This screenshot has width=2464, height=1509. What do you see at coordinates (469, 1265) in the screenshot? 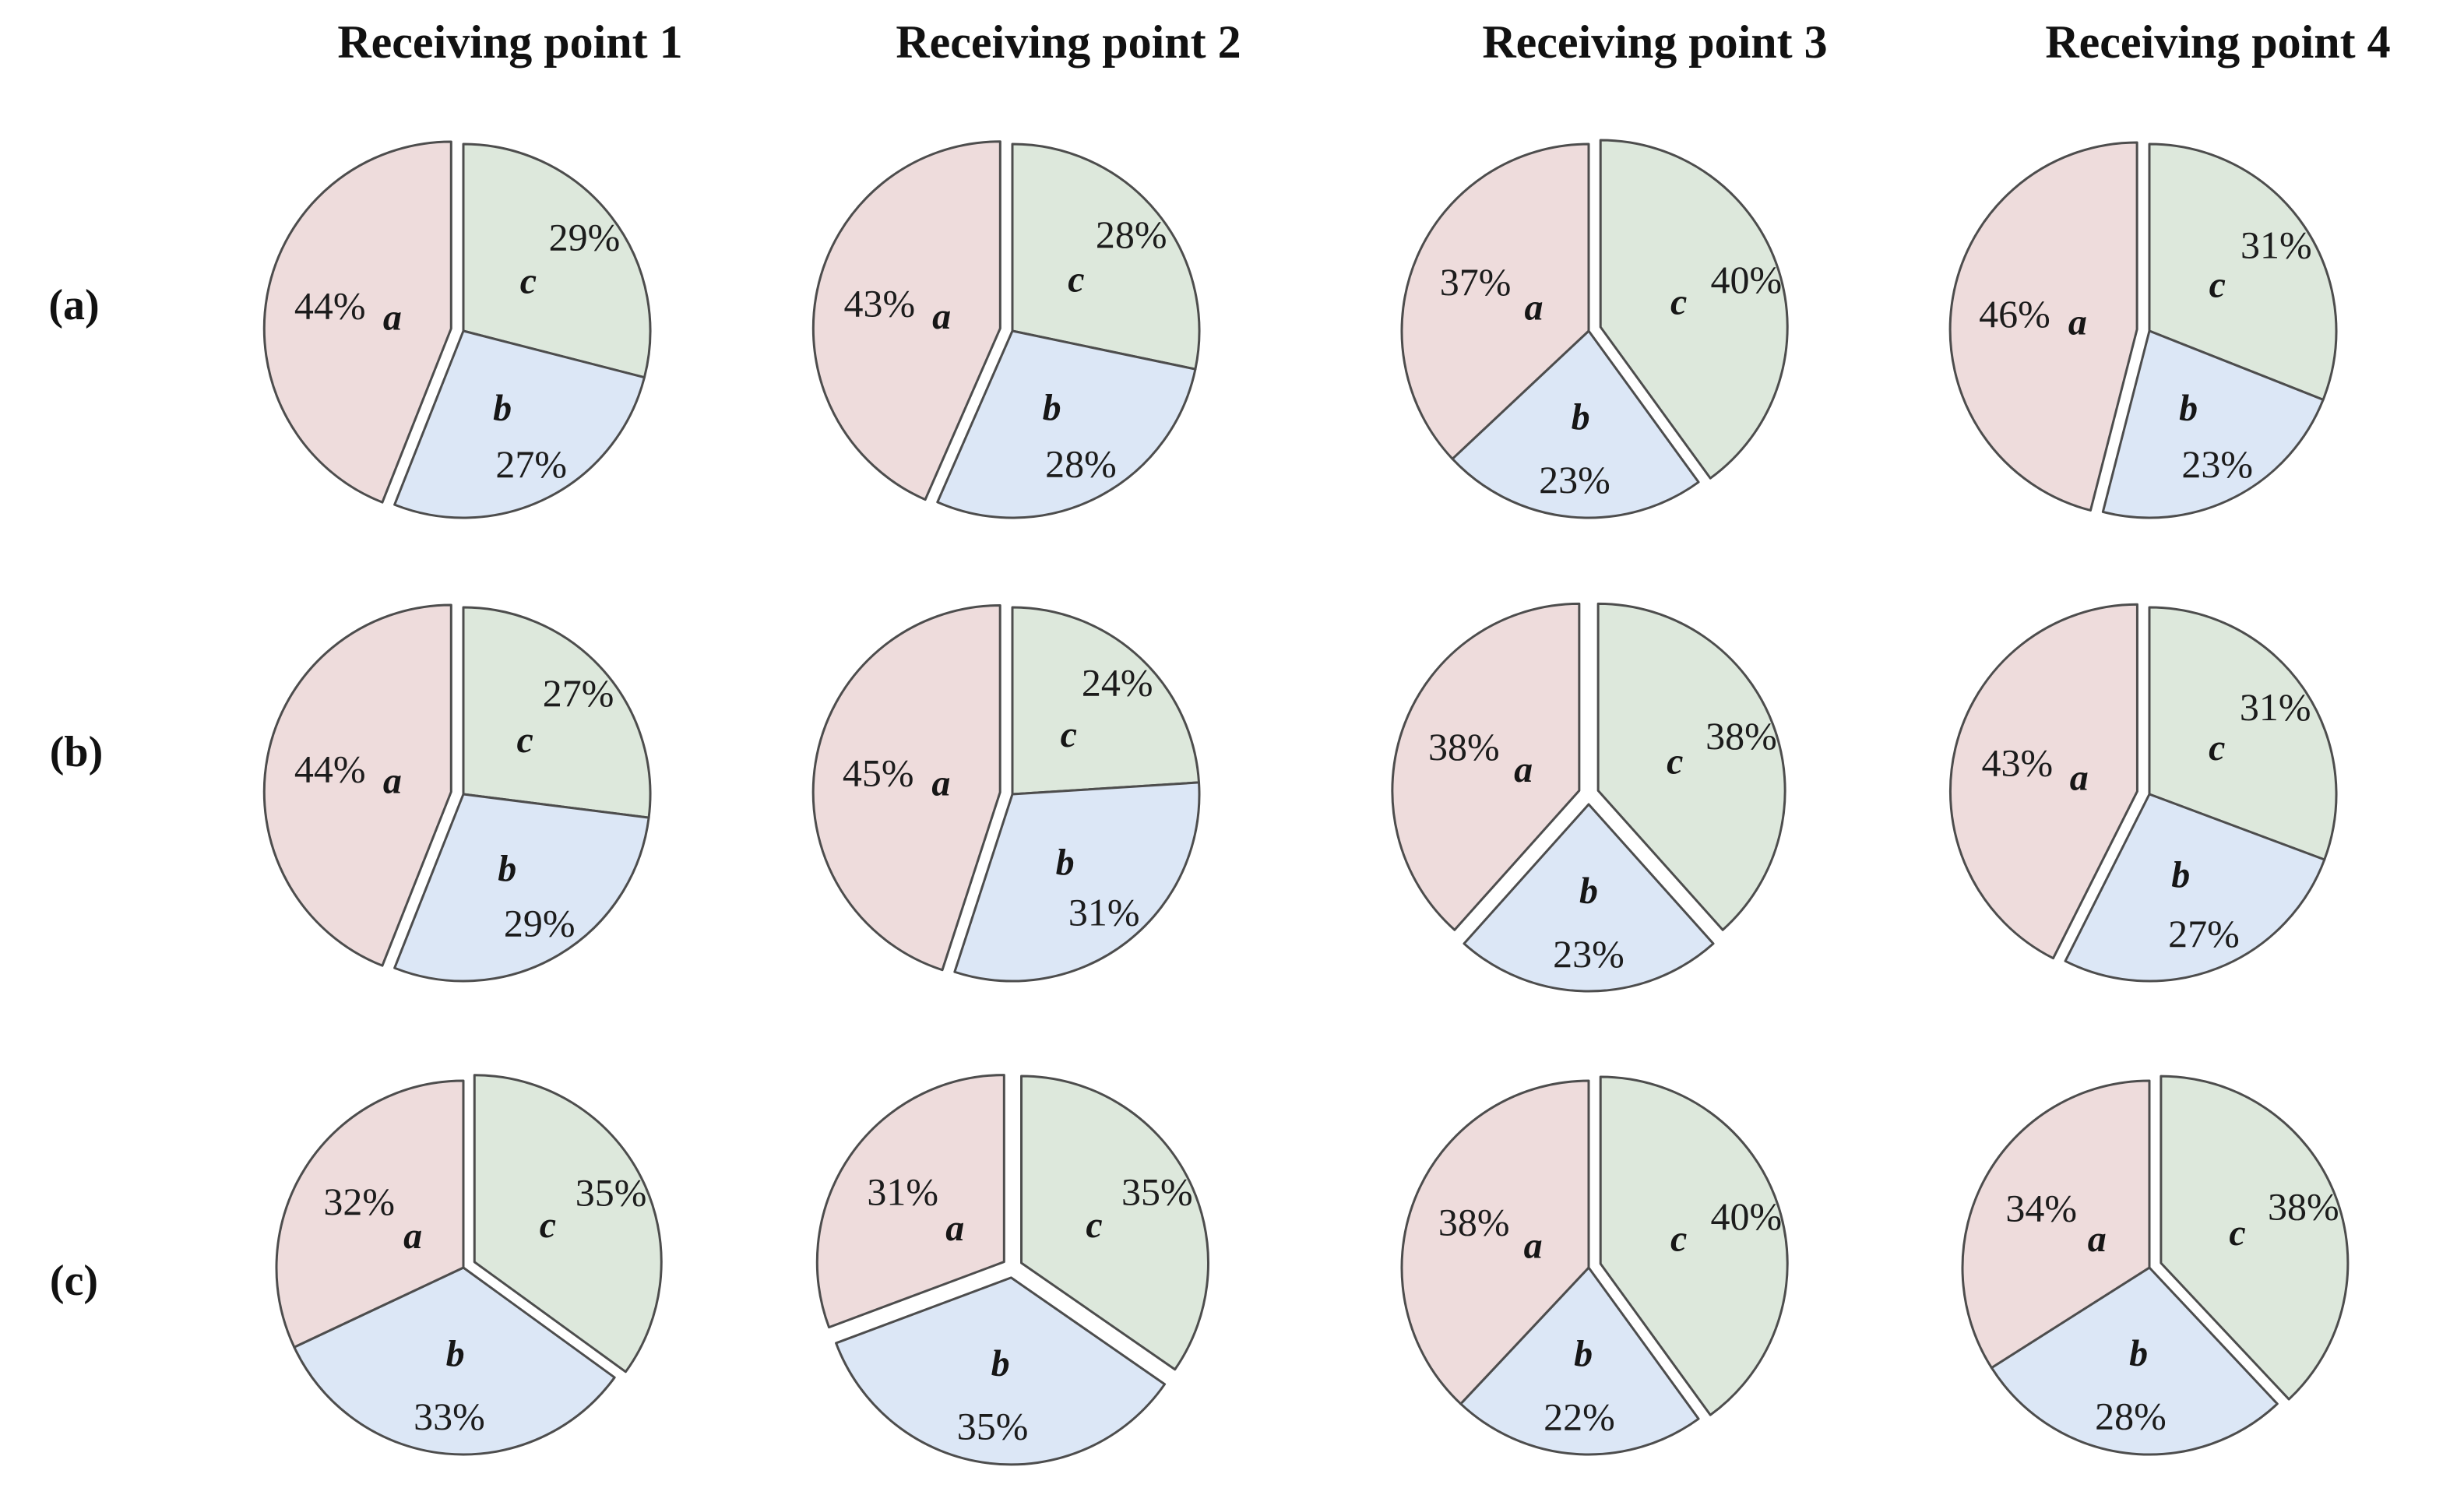
I see `pie-chart-c-point-1: c 35% b 33% a32%` at bounding box center [469, 1265].